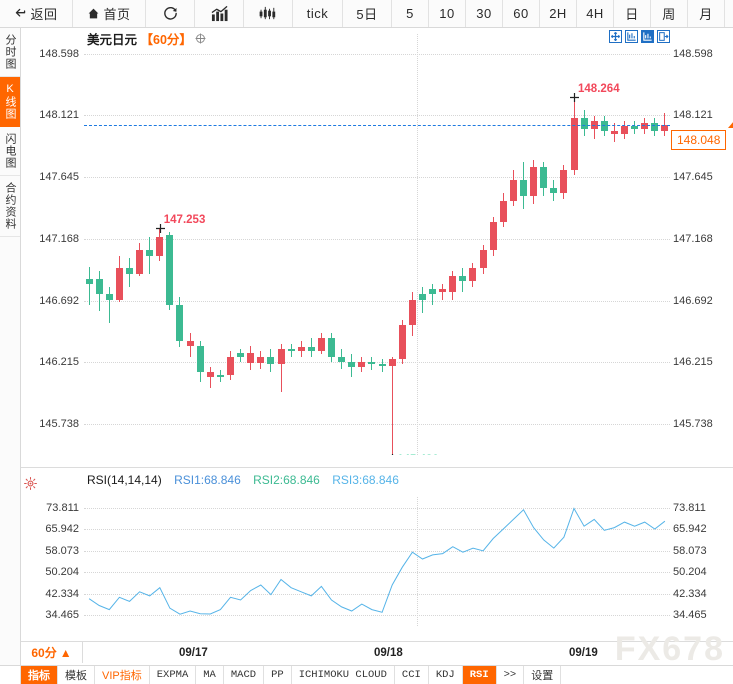  What do you see at coordinates (210, 675) in the screenshot?
I see `bottom-item-ma: MA` at bounding box center [210, 675].